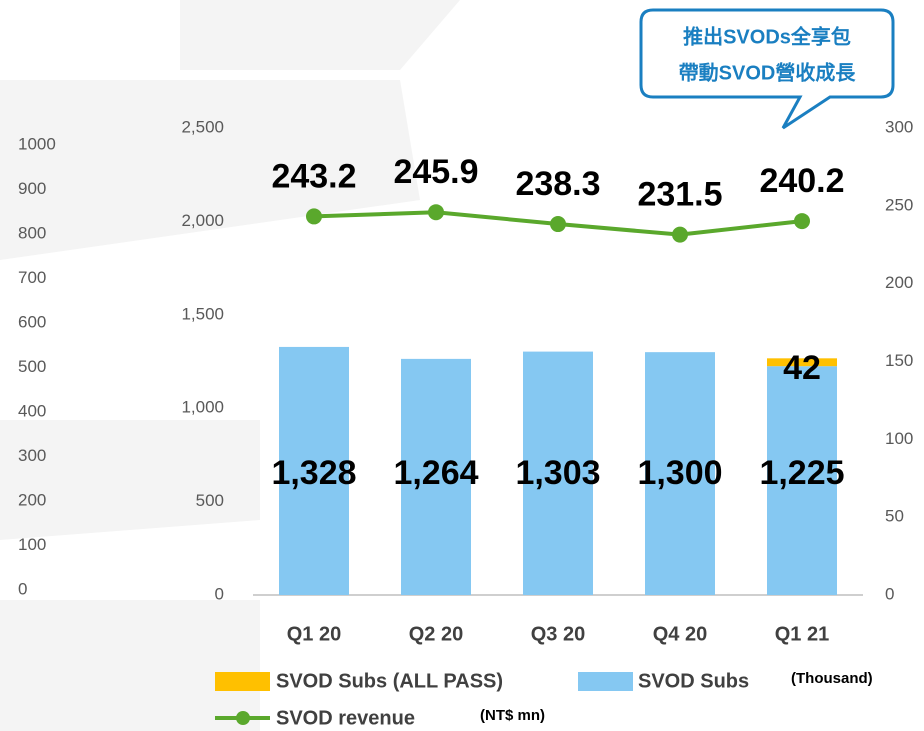 This screenshot has height=731, width=924. I want to click on x-tick-label: Q2 20, so click(436, 634).